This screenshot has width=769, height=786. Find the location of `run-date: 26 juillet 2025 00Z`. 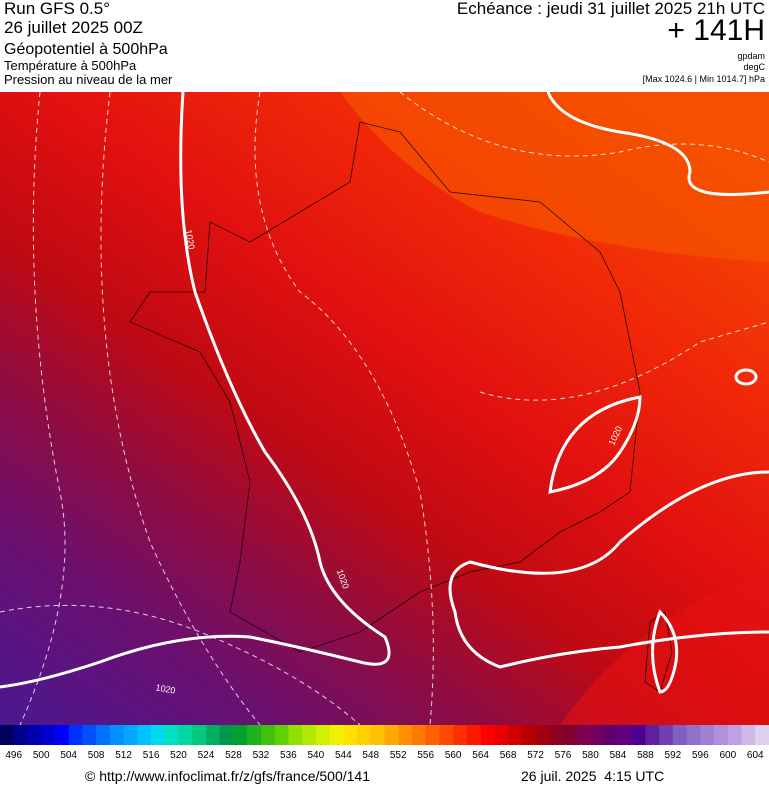

run-date: 26 juillet 2025 00Z is located at coordinates (73, 27).